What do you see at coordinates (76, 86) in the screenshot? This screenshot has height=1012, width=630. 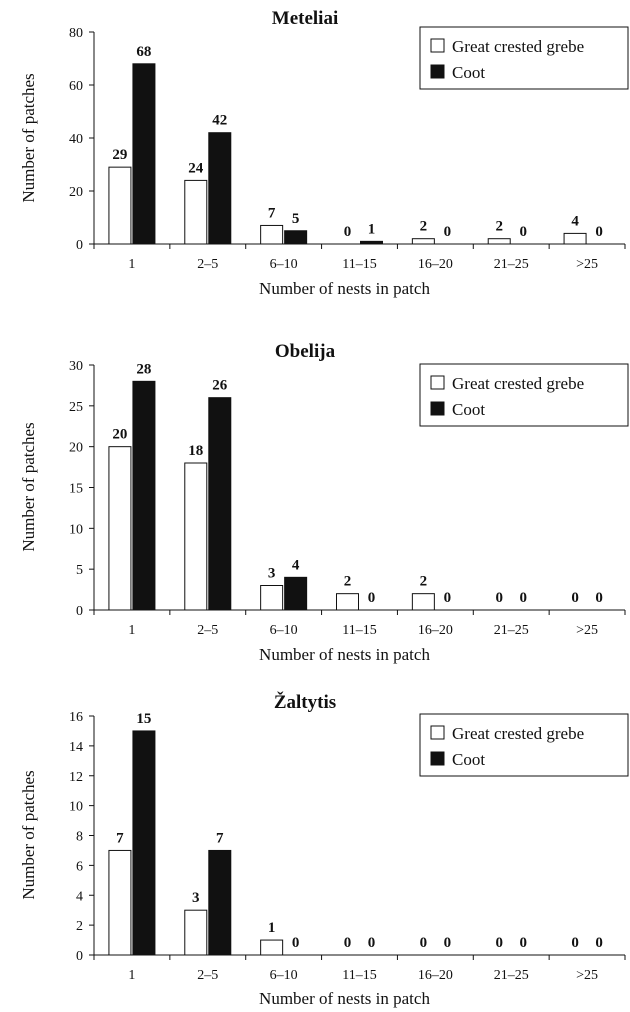 I see `y-tick-label: 60` at bounding box center [76, 86].